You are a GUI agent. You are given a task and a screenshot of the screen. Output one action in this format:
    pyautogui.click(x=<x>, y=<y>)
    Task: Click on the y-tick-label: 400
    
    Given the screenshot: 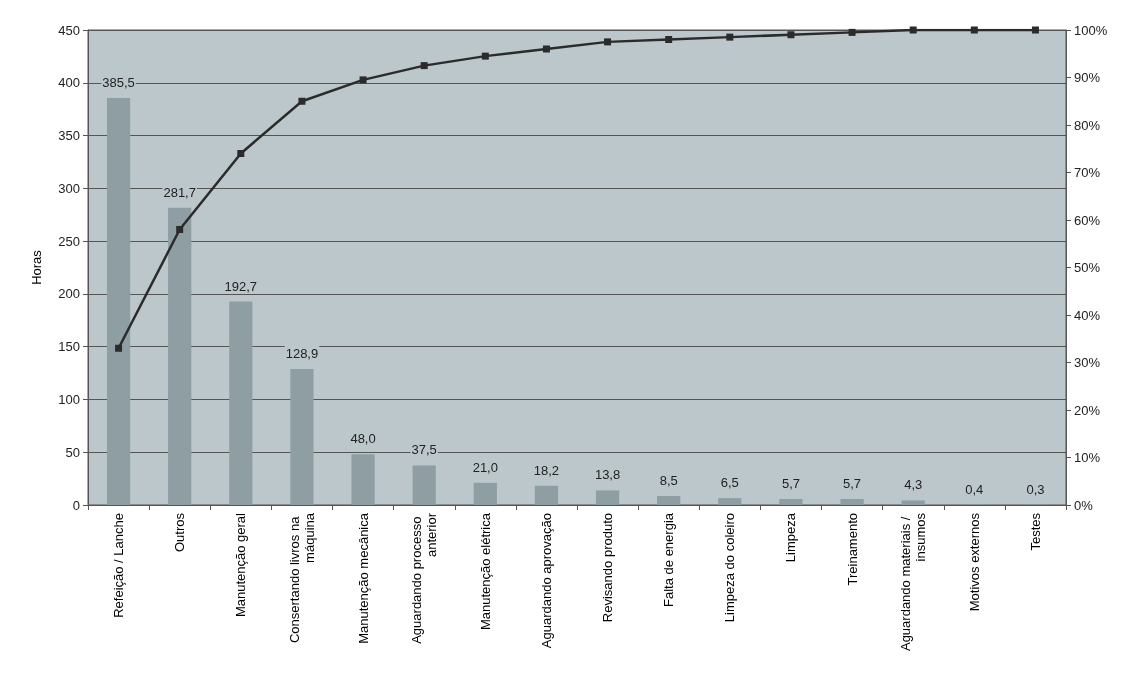 What is the action you would take?
    pyautogui.click(x=69, y=83)
    